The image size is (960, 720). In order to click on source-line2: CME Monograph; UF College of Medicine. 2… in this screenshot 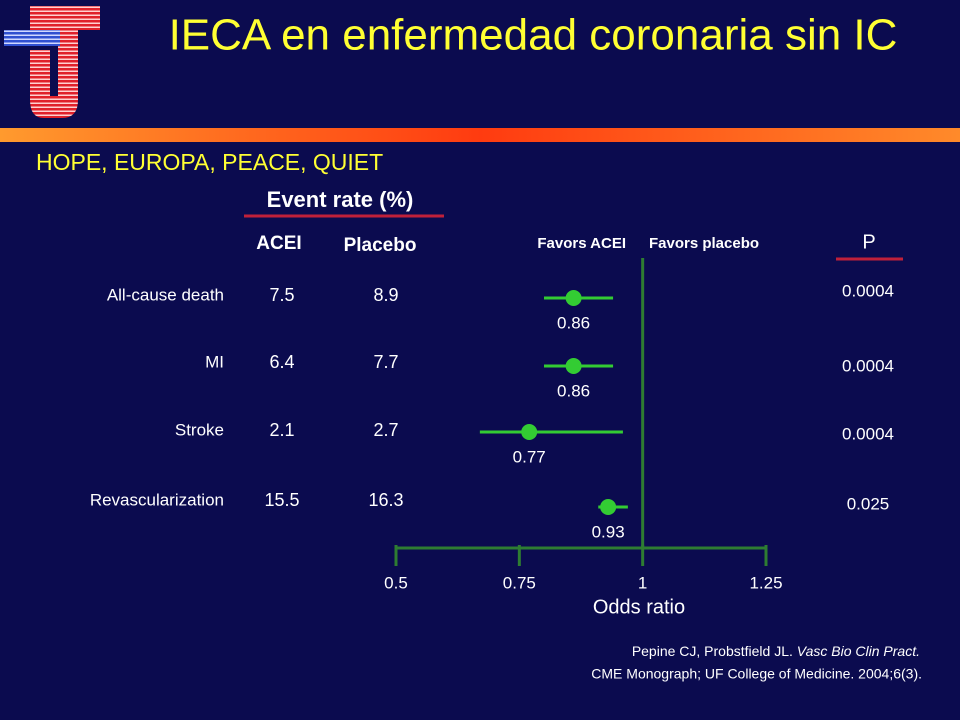, I will do `click(756, 674)`.